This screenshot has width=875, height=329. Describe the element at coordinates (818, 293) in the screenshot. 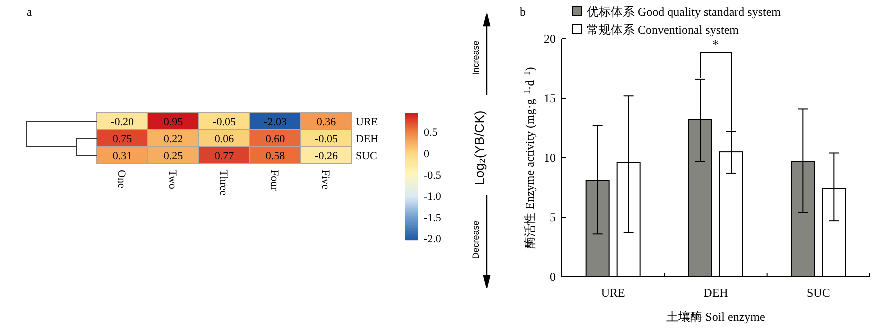

I see `x-tick-label: SUC` at that location.